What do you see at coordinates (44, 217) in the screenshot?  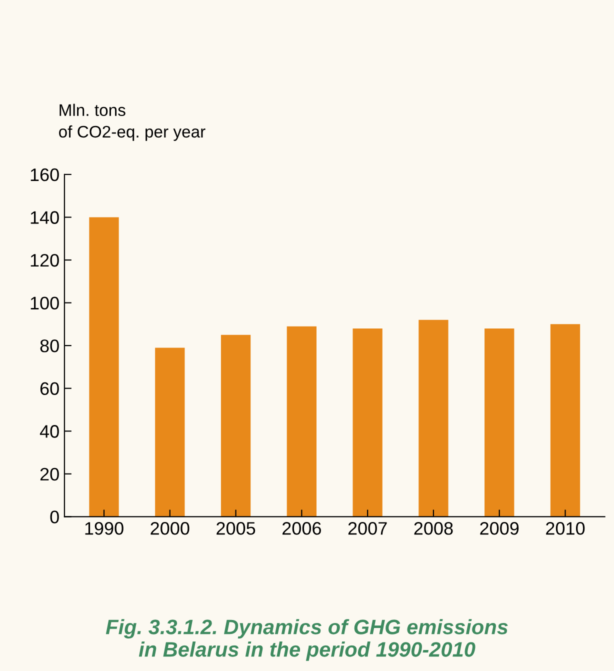 I see `y-tick-label: 140` at bounding box center [44, 217].